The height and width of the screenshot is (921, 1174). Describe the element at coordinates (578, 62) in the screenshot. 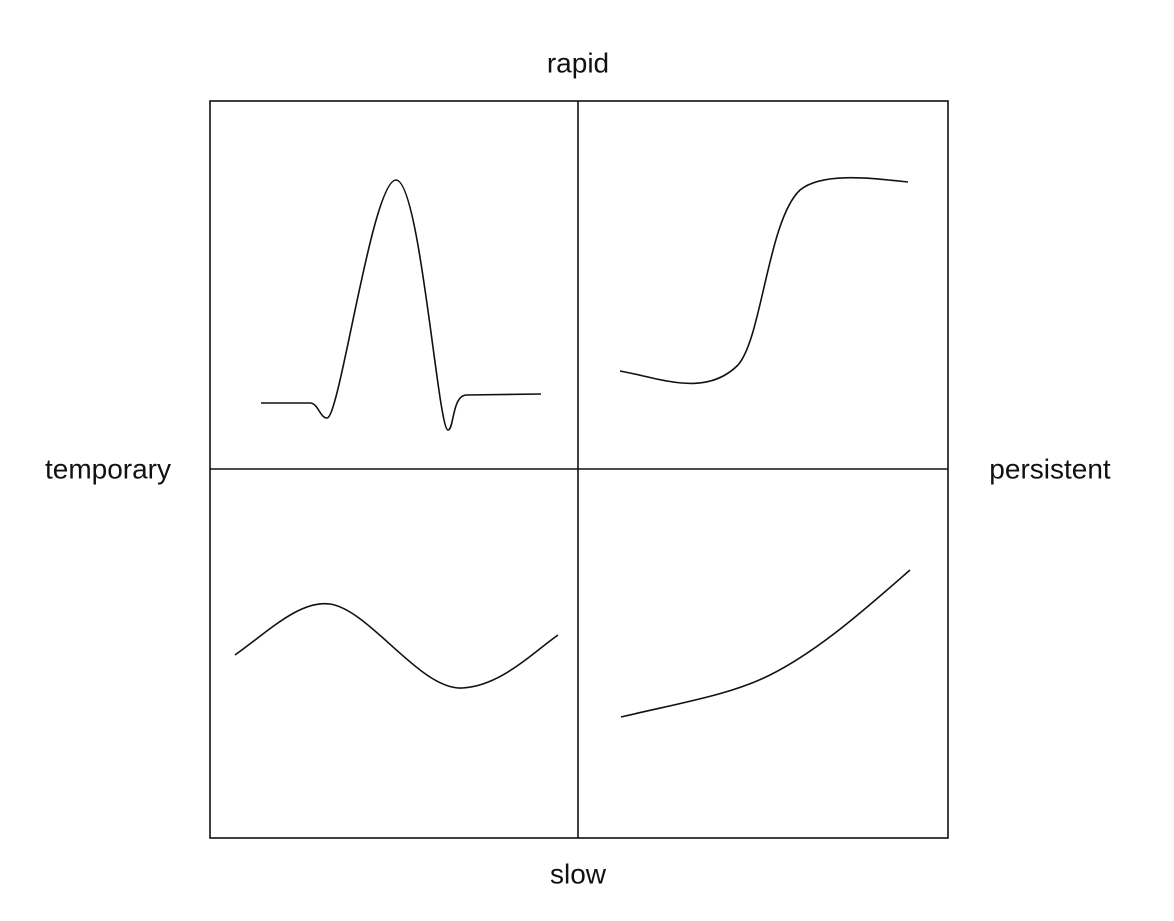

I see `top-label: rapid` at that location.